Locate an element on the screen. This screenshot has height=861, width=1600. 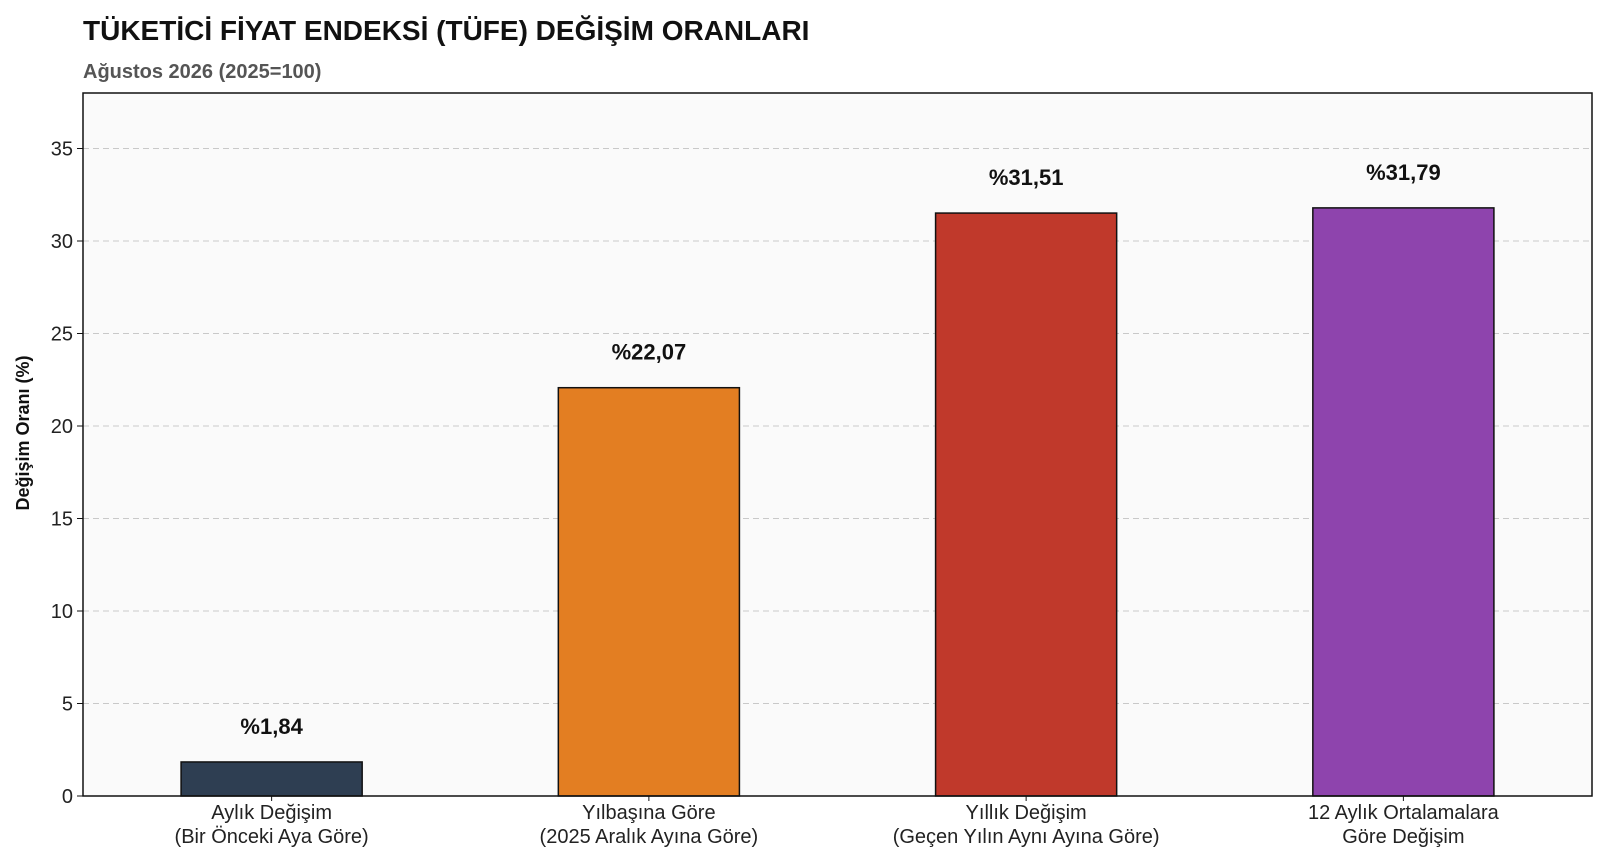
x-tick-label: (2025 Aralık Ayına Göre) is located at coordinates (649, 837).